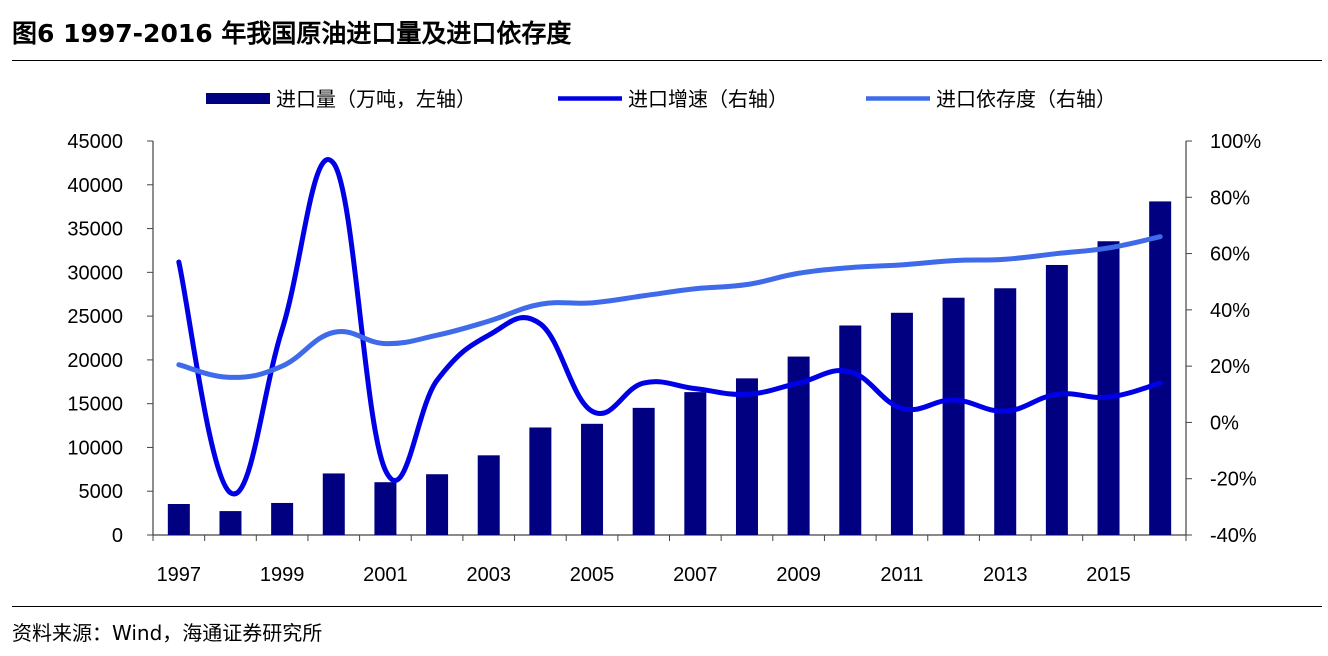 This screenshot has width=1328, height=656. Describe the element at coordinates (1224, 423) in the screenshot. I see `y-right-tick-label: 0%` at that location.